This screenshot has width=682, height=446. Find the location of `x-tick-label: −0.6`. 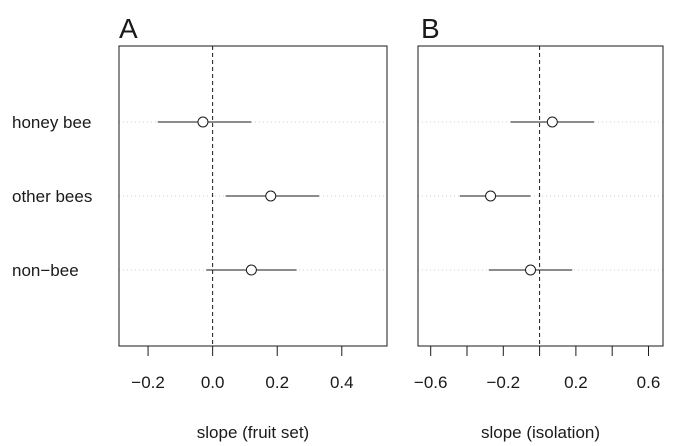

x-tick-label: −0.6 is located at coordinates (431, 382).